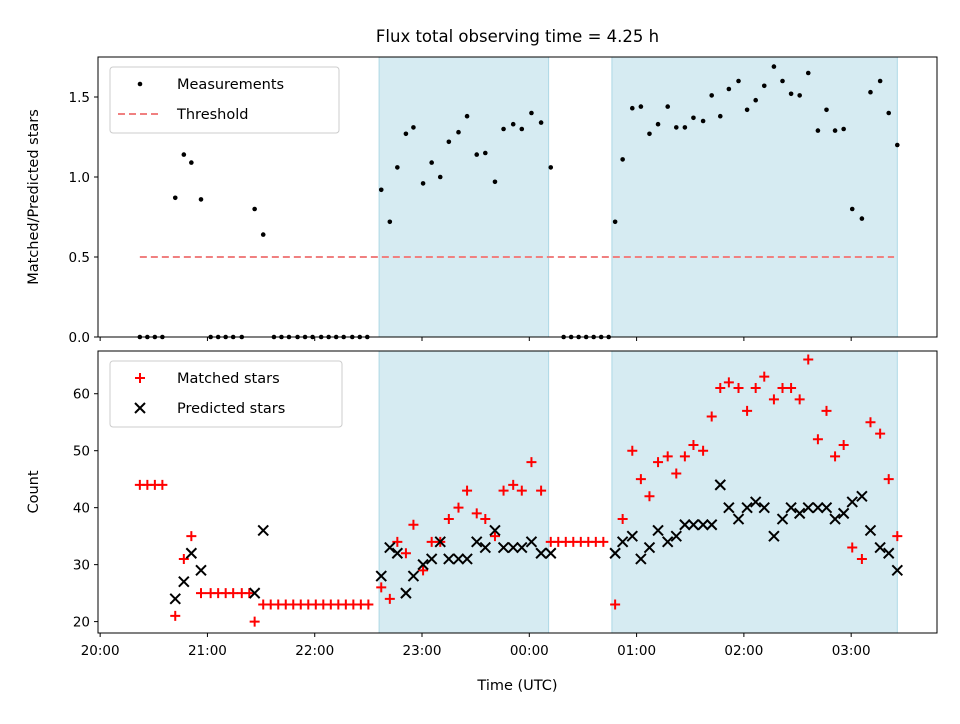 Image resolution: width=960 pixels, height=724 pixels. Describe the element at coordinates (79, 258) in the screenshot. I see `y-tick-label: 0.5` at that location.